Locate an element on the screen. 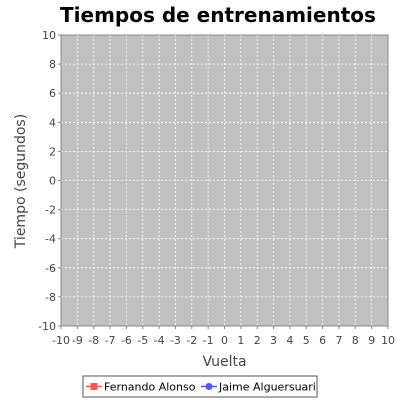 This screenshot has width=400, height=400. x-tick-label: 1 is located at coordinates (240, 340).